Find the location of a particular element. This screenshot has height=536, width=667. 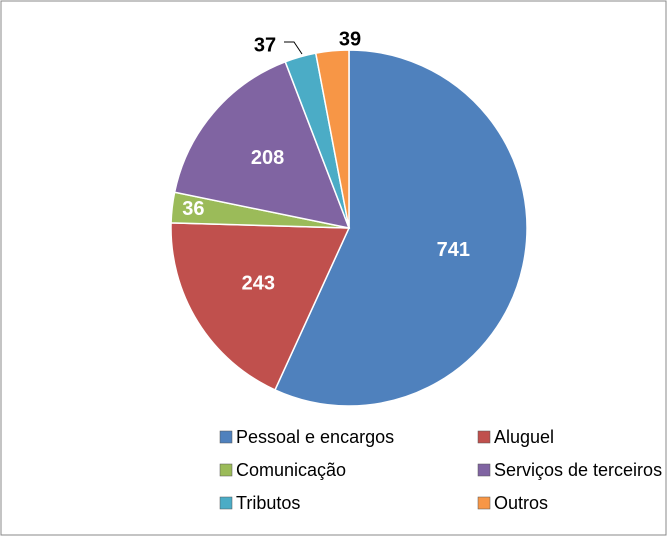

legend-label: Serviços de terceiros is located at coordinates (578, 470).